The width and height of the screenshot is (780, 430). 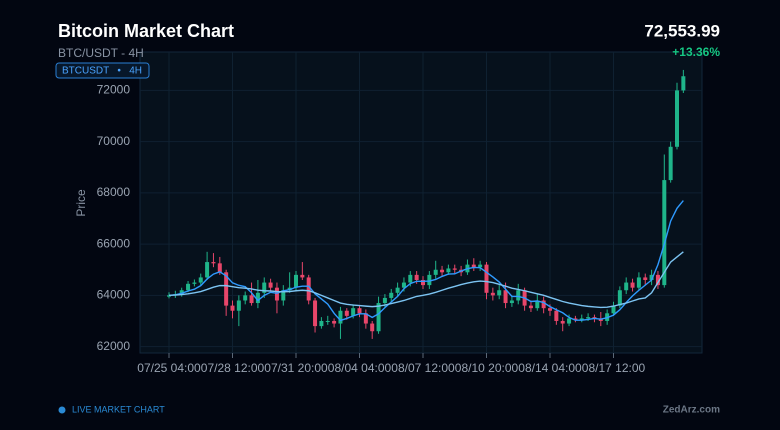 I want to click on x-tick-label: 08/04 04:00, so click(x=360, y=368).